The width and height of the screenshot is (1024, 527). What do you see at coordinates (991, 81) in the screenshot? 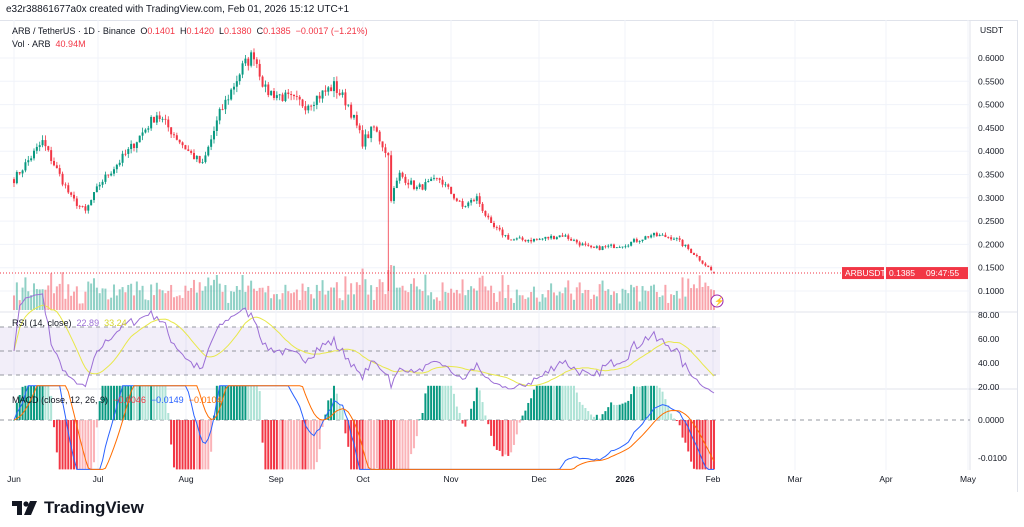
I see `price-tick: 0.5500` at bounding box center [991, 81].